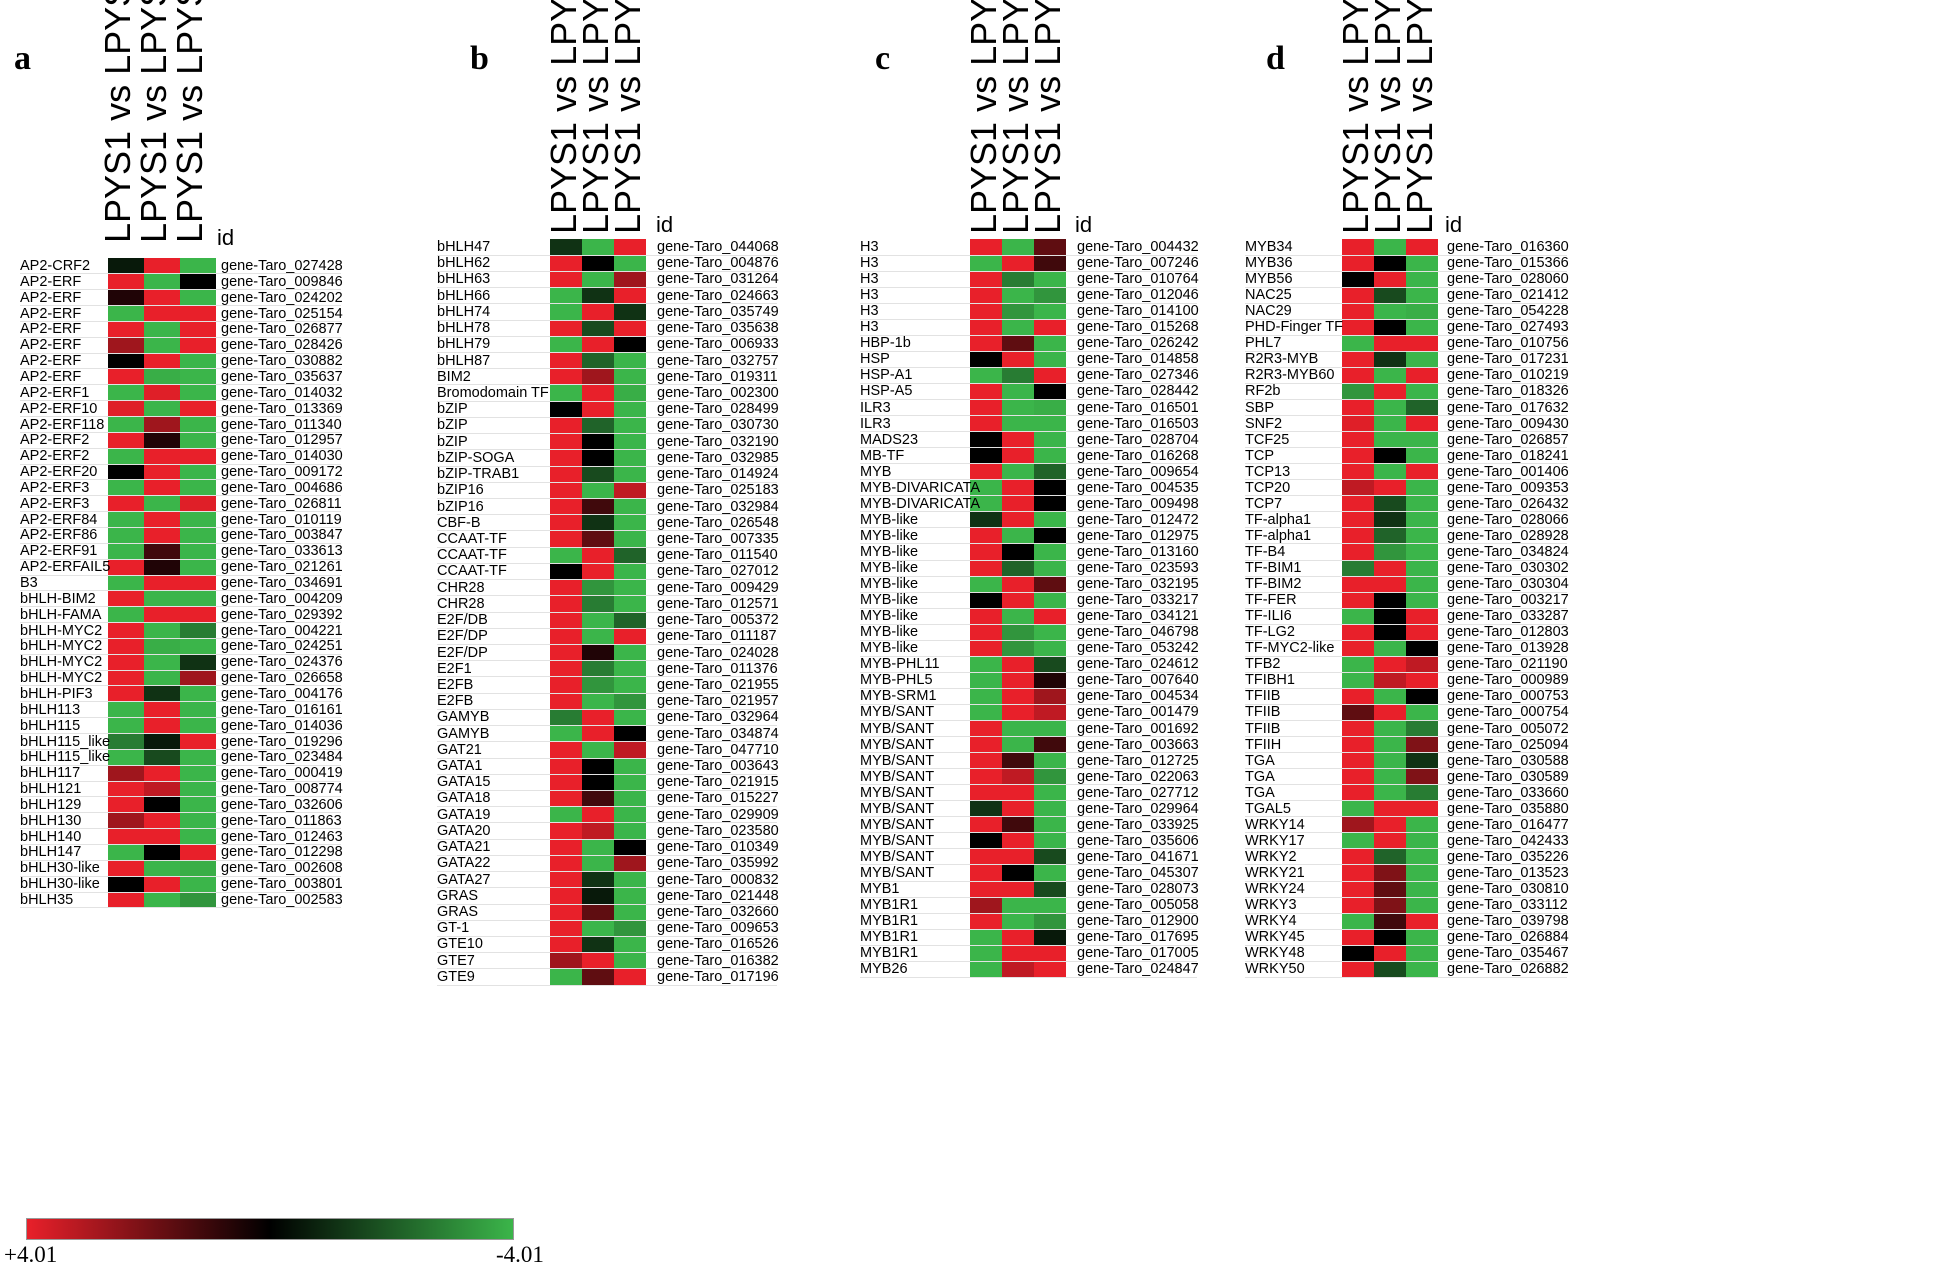  What do you see at coordinates (889, 937) in the screenshot?
I see `gene-family-label: MYB1R1` at bounding box center [889, 937].